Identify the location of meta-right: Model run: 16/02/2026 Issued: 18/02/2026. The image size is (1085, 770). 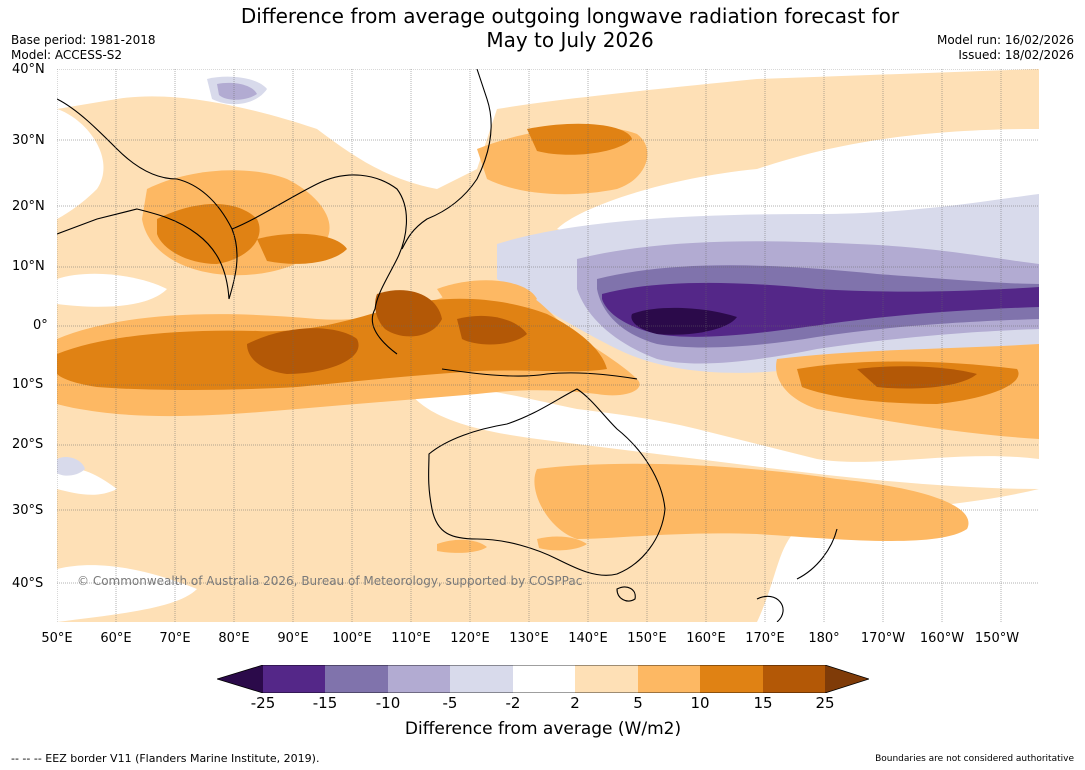
(1005, 48).